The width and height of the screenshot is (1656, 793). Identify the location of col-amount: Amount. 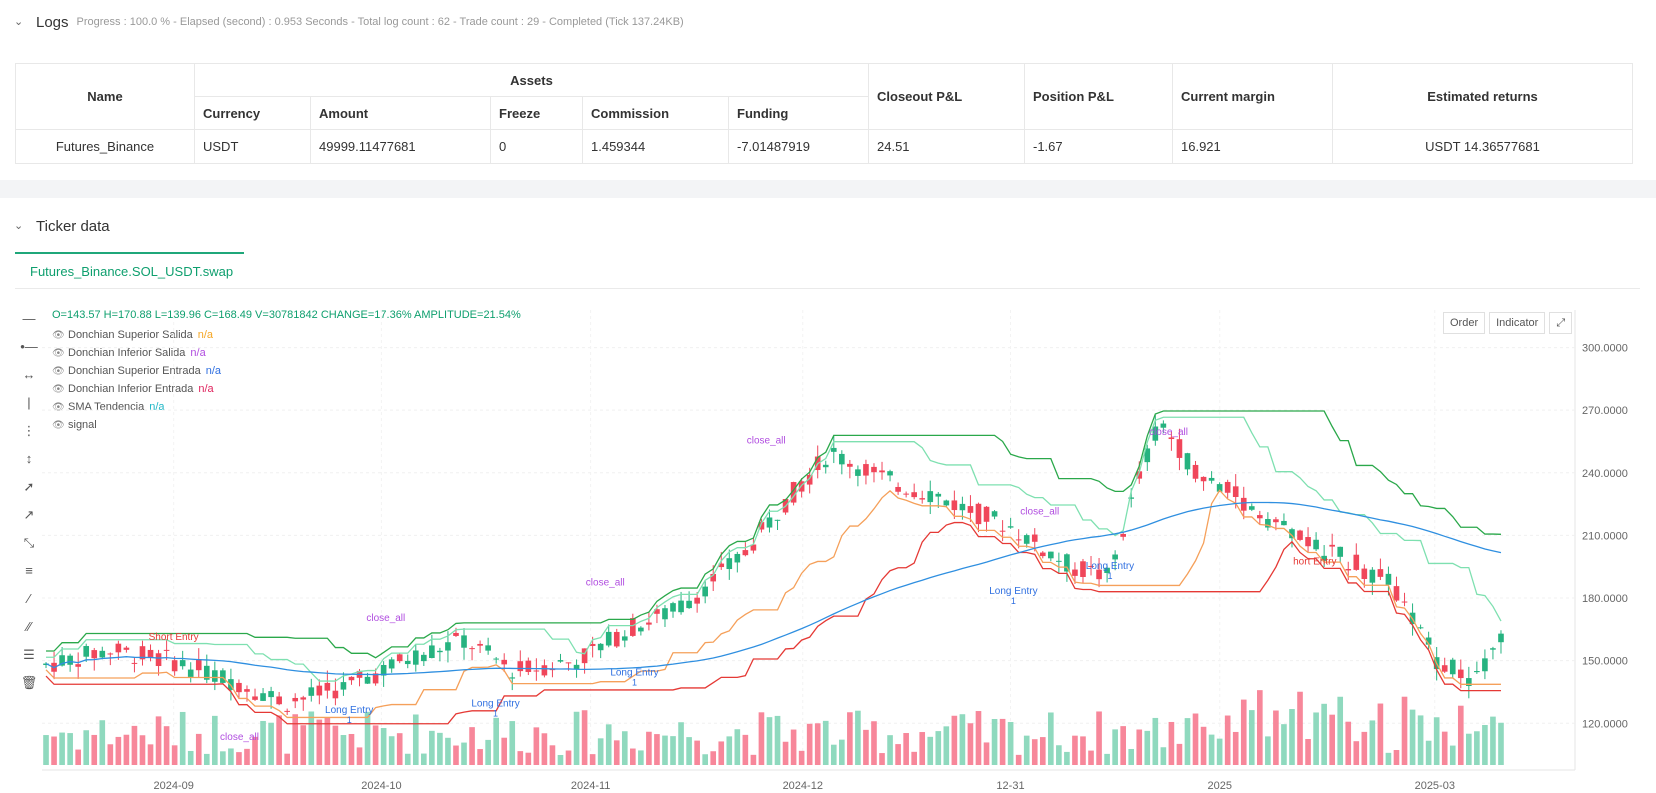
(400, 113).